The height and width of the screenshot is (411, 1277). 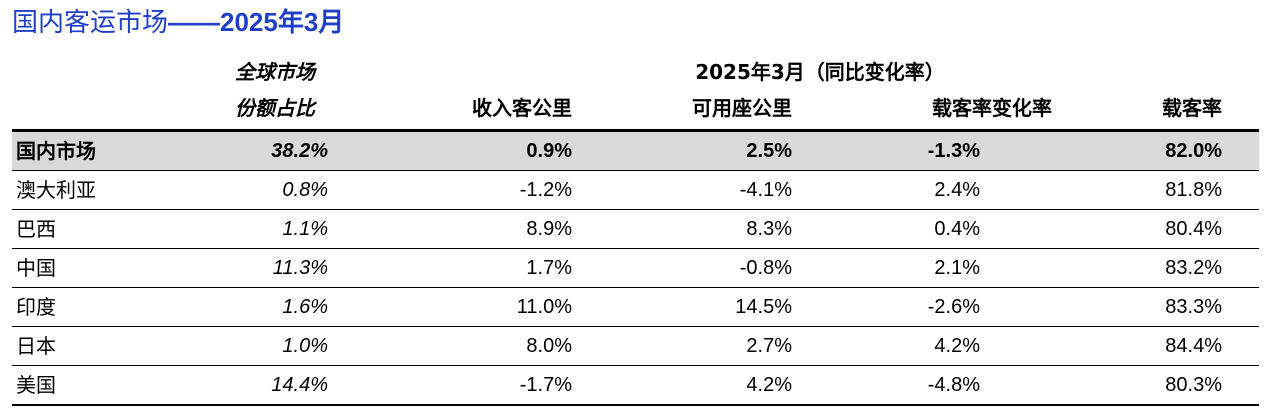 What do you see at coordinates (763, 307) in the screenshot?
I see `row-ask: 14.5%` at bounding box center [763, 307].